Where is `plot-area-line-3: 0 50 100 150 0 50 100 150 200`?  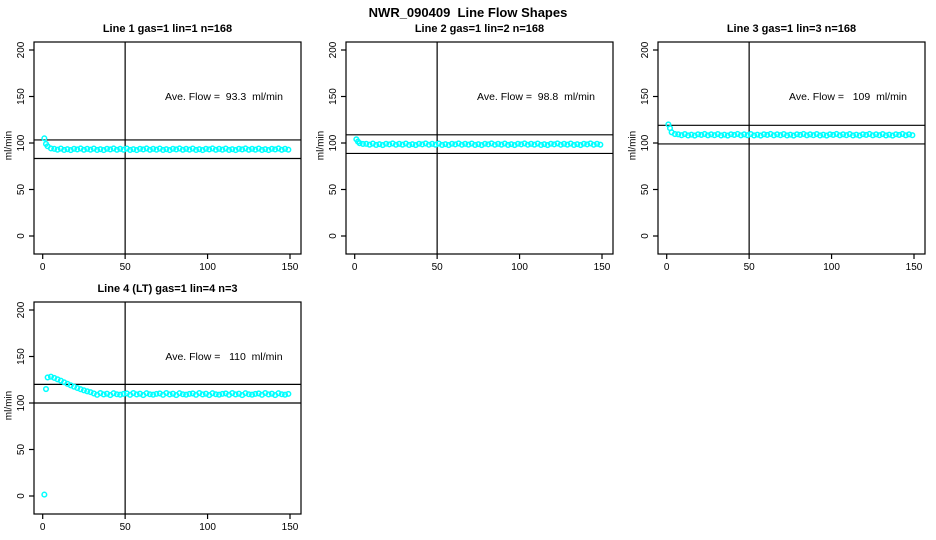 plot-area-line-3: 0 50 100 150 0 50 100 150 200 is located at coordinates (783, 157).